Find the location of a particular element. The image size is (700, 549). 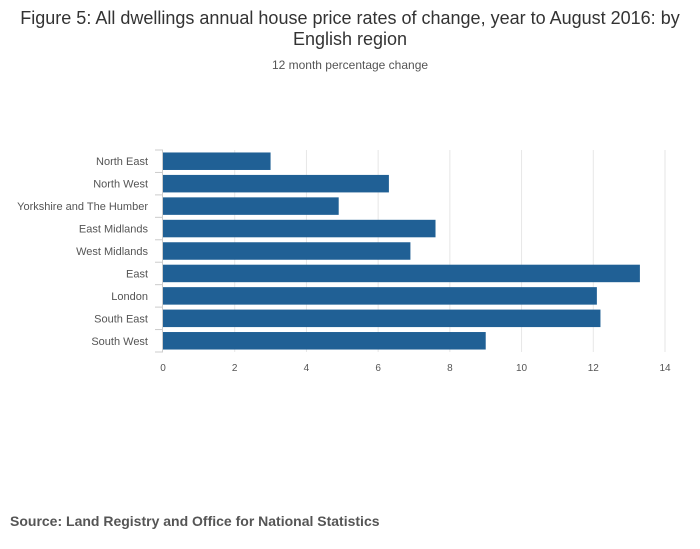

category-label: South West is located at coordinates (119, 342).